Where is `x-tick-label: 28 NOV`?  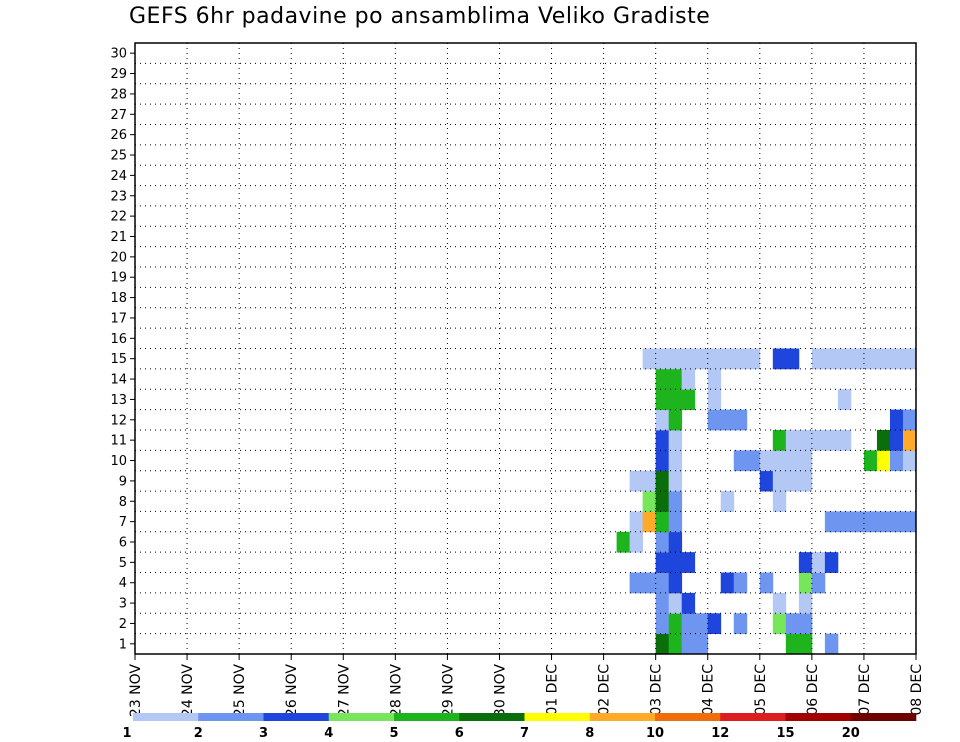
x-tick-label: 28 NOV is located at coordinates (396, 691).